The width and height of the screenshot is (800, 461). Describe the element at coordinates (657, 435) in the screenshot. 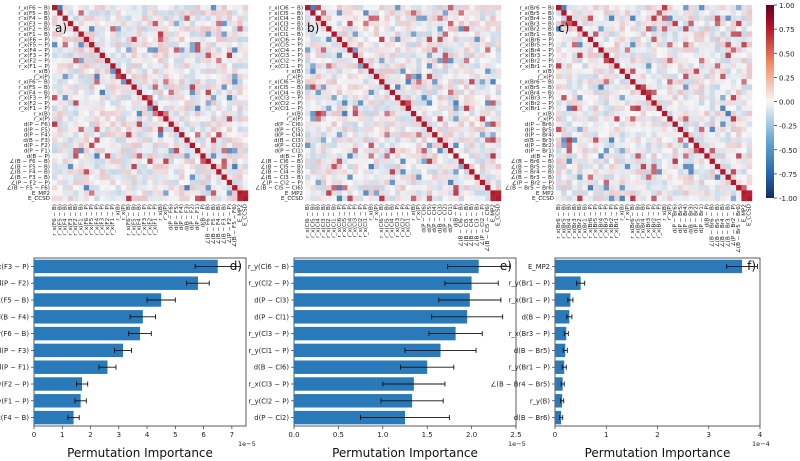

I see `x-tick-label: 2` at that location.